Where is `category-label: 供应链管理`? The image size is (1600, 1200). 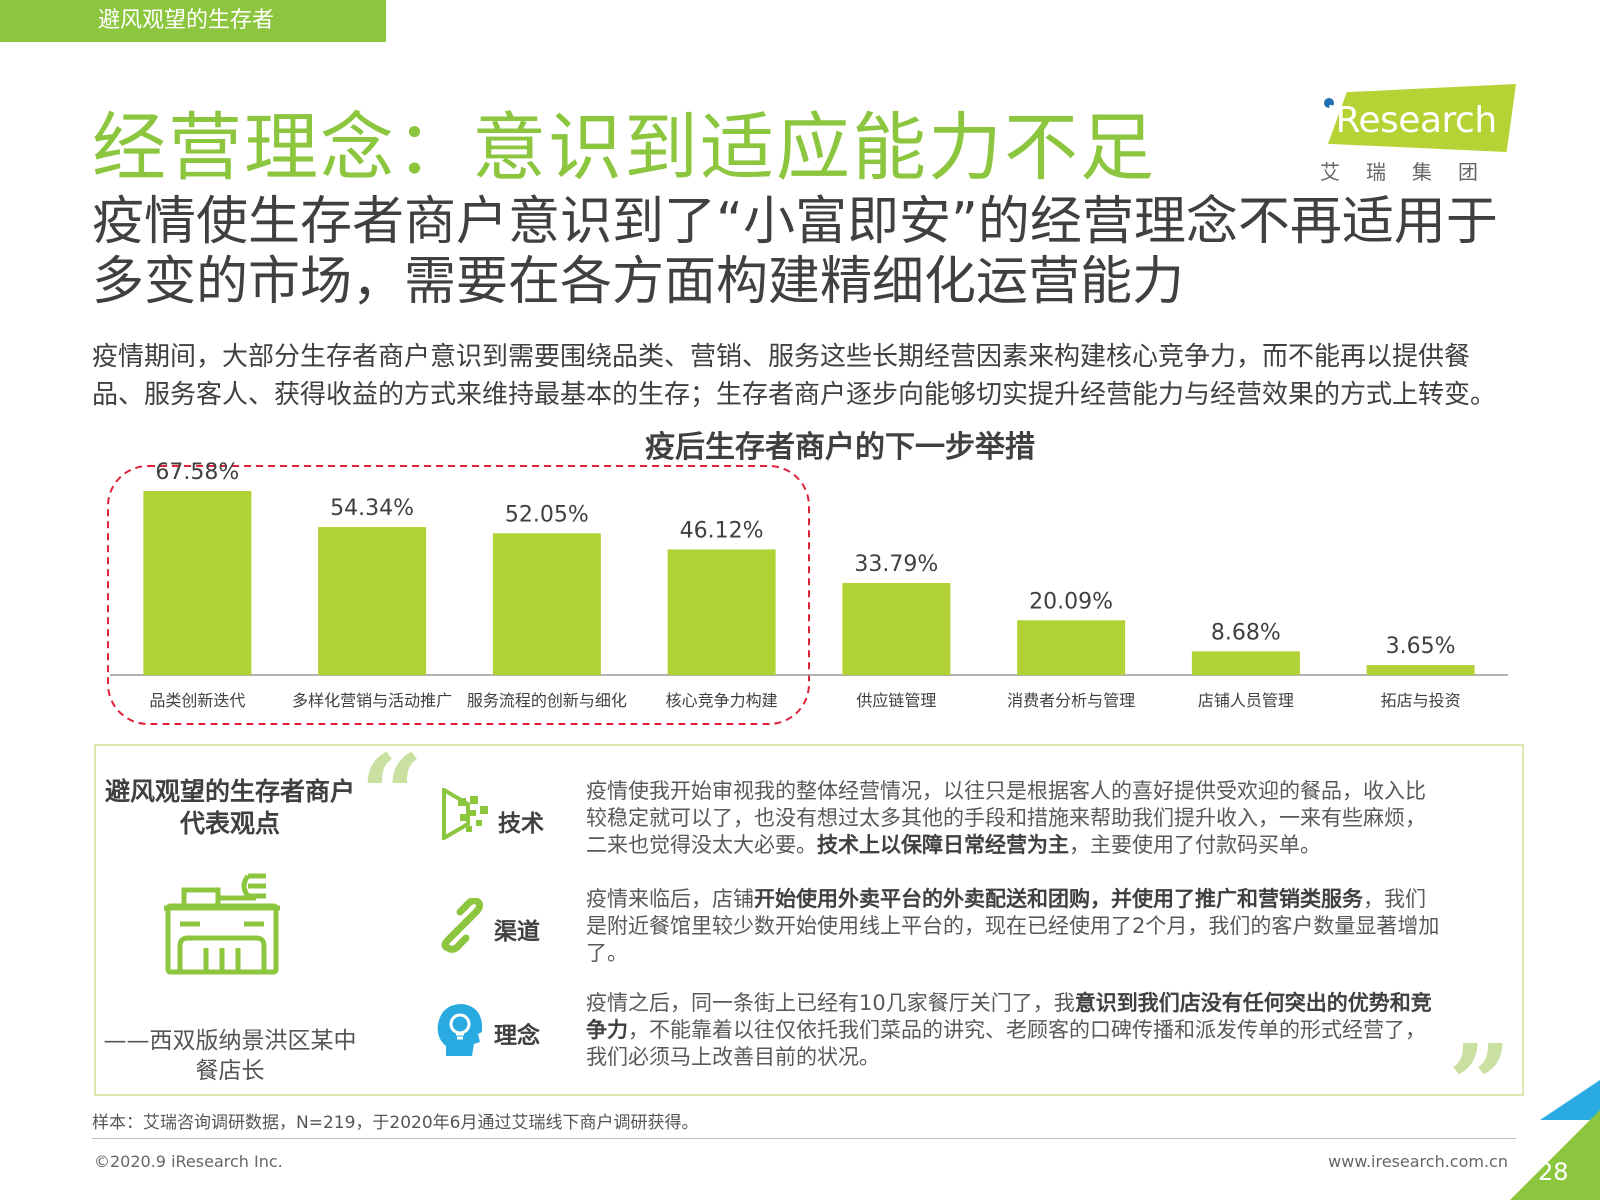
category-label: 供应链管理 is located at coordinates (896, 700).